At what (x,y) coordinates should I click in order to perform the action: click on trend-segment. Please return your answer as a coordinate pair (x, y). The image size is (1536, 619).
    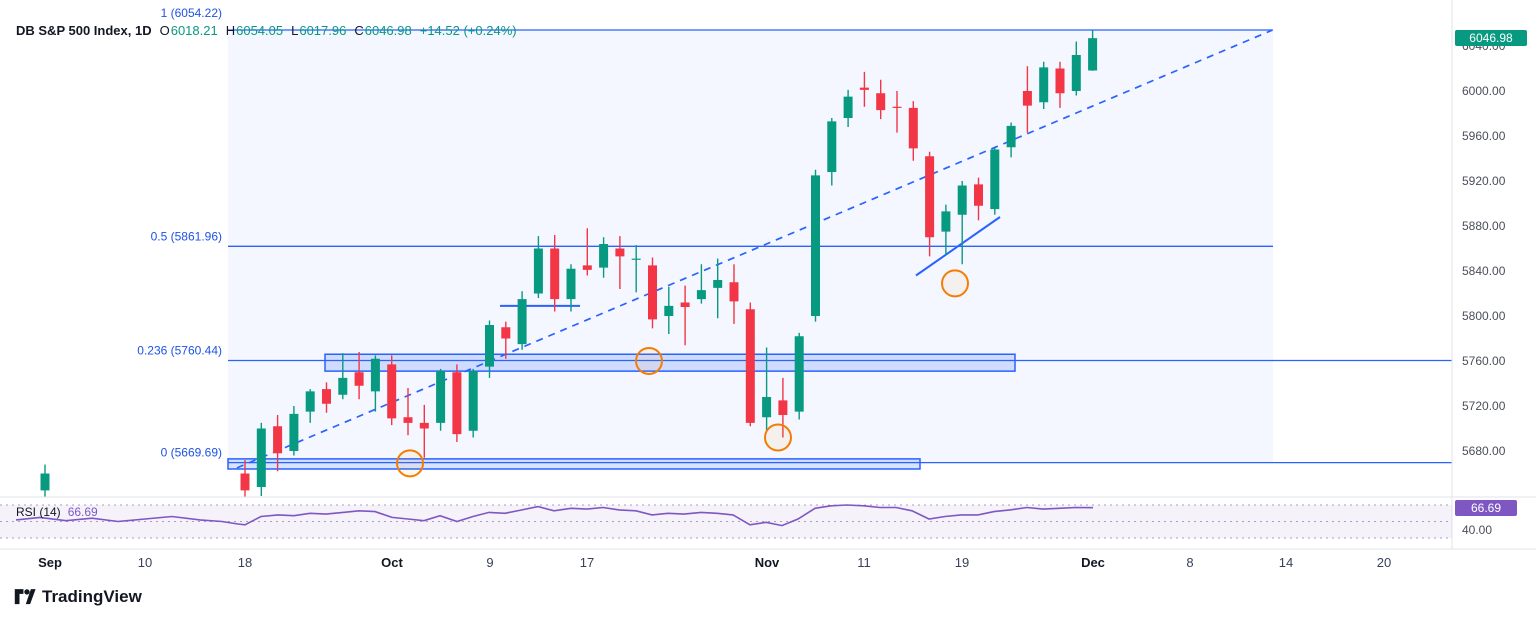
    Looking at the image, I should click on (958, 246).